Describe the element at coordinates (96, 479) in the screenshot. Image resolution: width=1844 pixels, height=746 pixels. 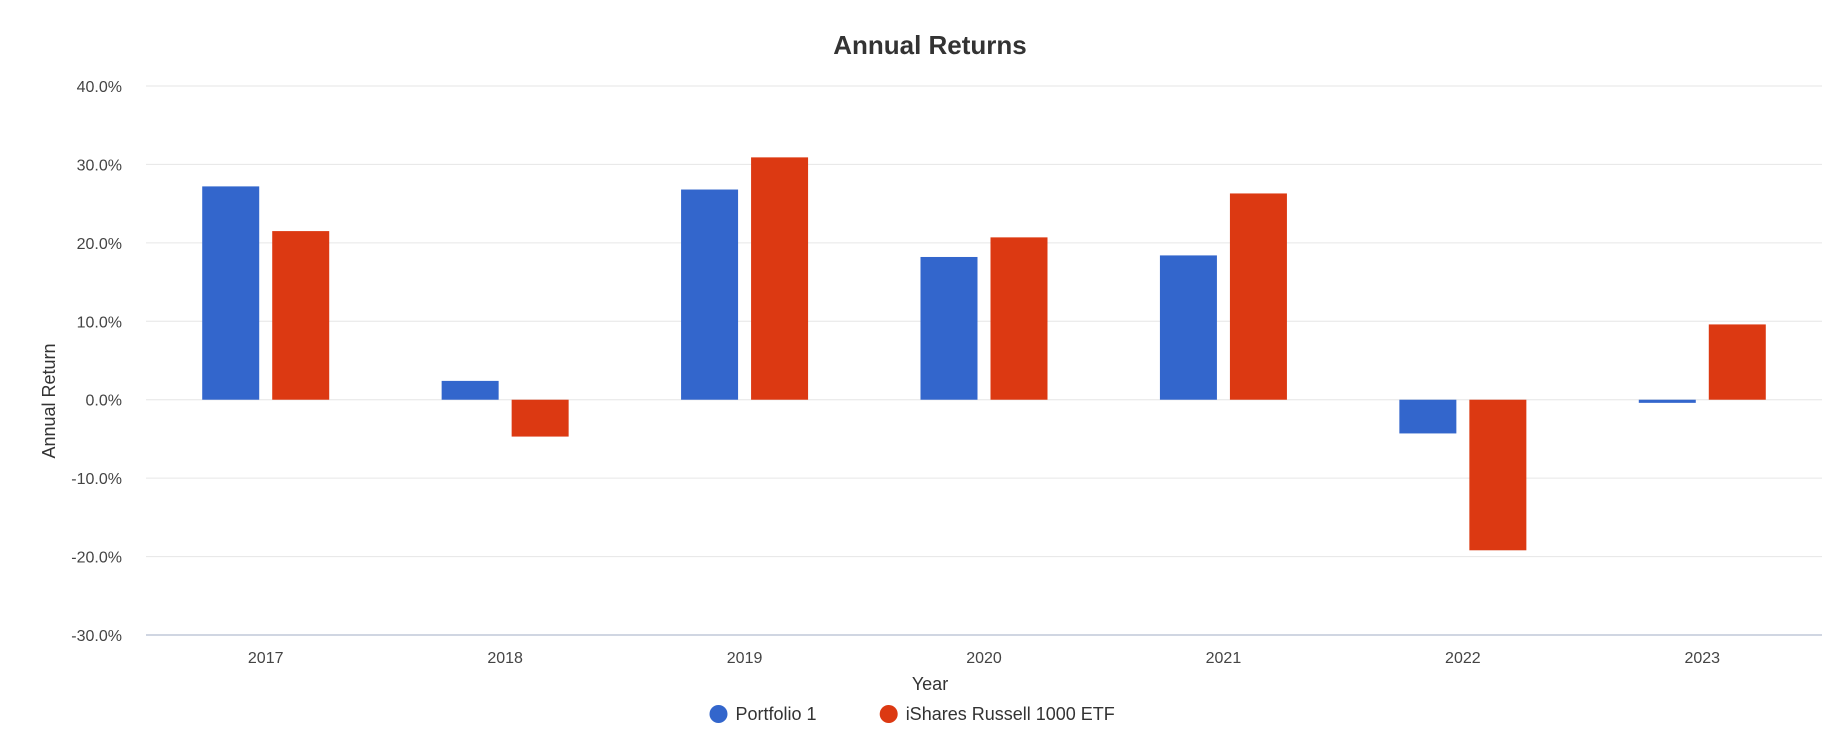
I see `y-tick-label: -10.0%` at that location.